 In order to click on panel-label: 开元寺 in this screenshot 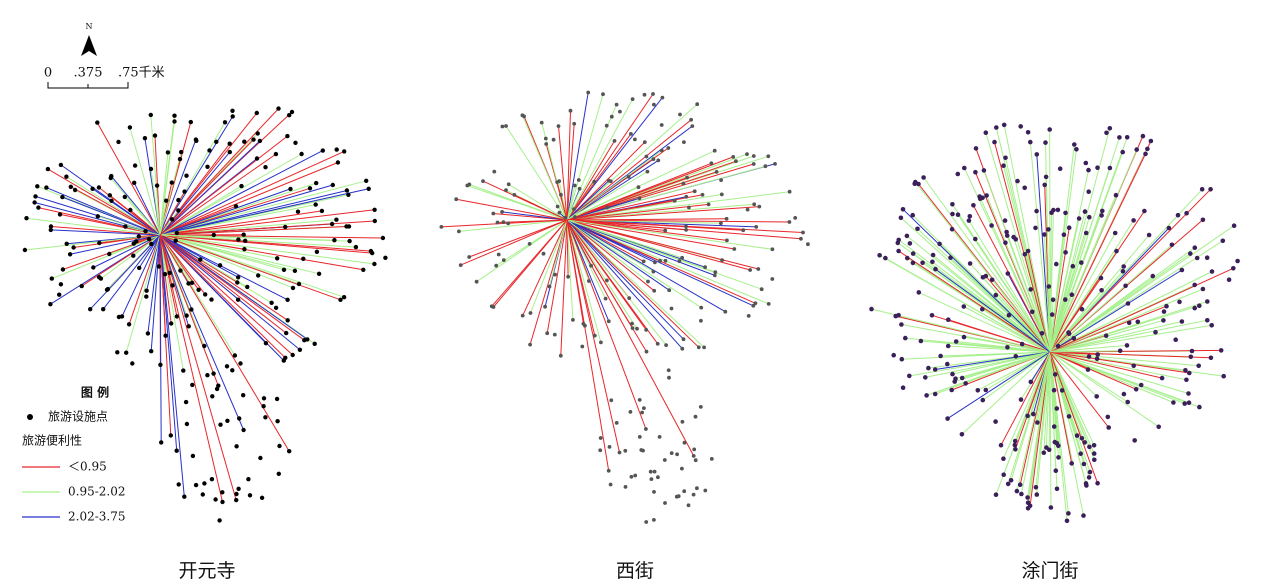, I will do `click(206, 571)`.